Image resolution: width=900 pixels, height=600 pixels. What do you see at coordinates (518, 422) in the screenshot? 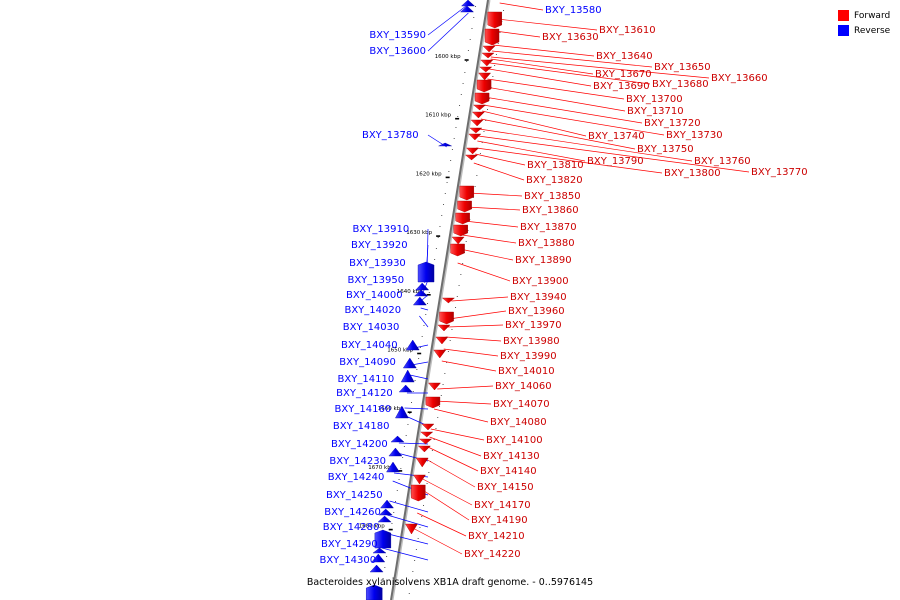
I see `forward-gene-label: BXY_14080` at bounding box center [518, 422].